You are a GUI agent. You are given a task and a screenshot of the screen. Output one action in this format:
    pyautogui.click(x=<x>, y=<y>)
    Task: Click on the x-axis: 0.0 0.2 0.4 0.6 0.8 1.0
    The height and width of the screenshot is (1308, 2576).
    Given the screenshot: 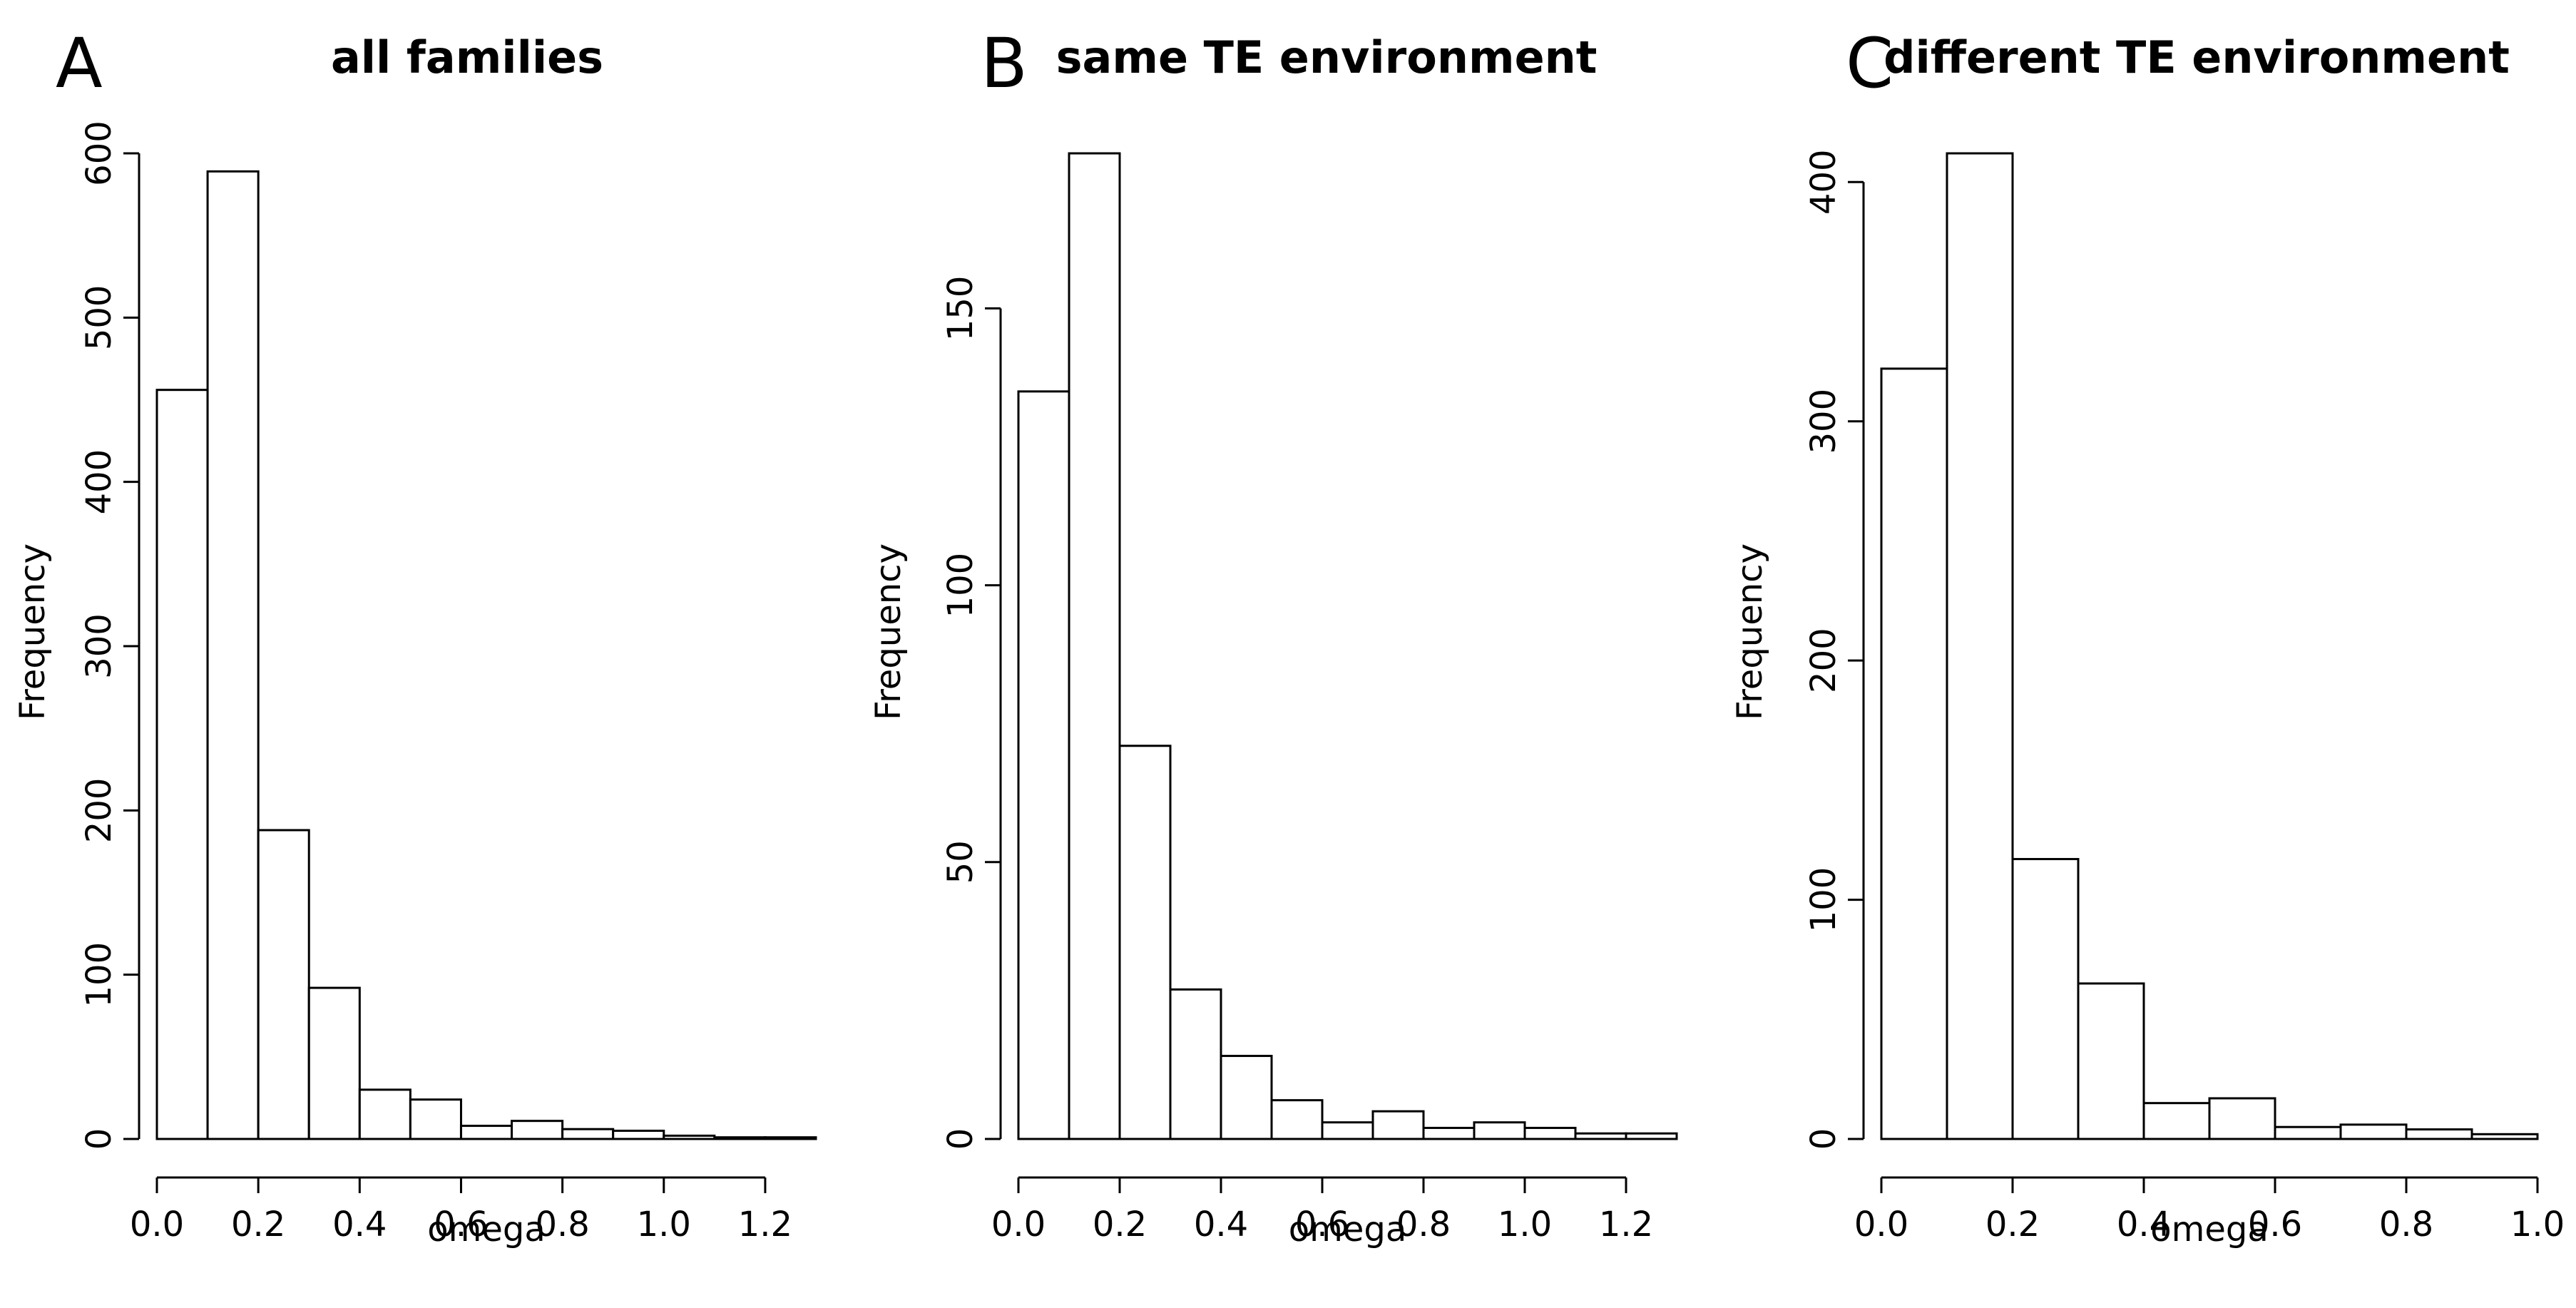 What is the action you would take?
    pyautogui.click(x=2209, y=1210)
    